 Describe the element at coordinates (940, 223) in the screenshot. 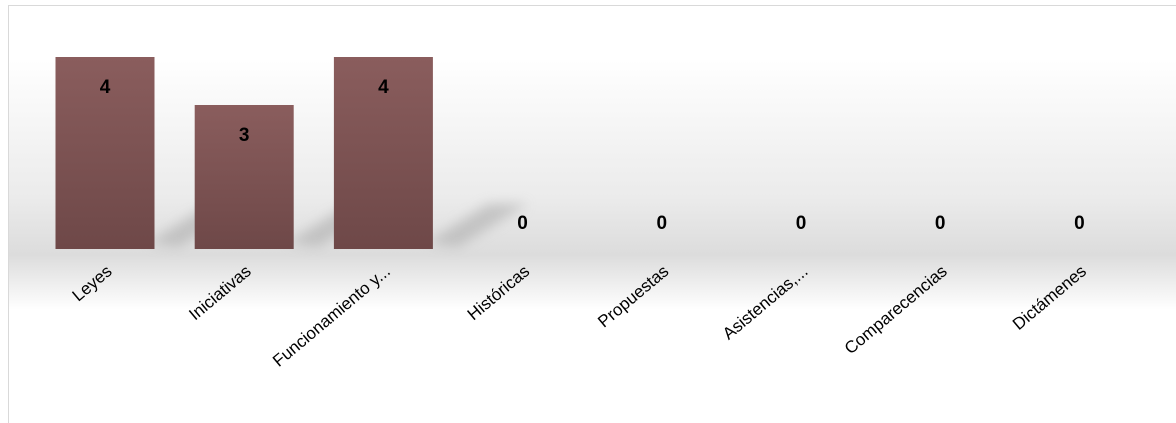

I see `value-label-comparecencias: 0` at that location.